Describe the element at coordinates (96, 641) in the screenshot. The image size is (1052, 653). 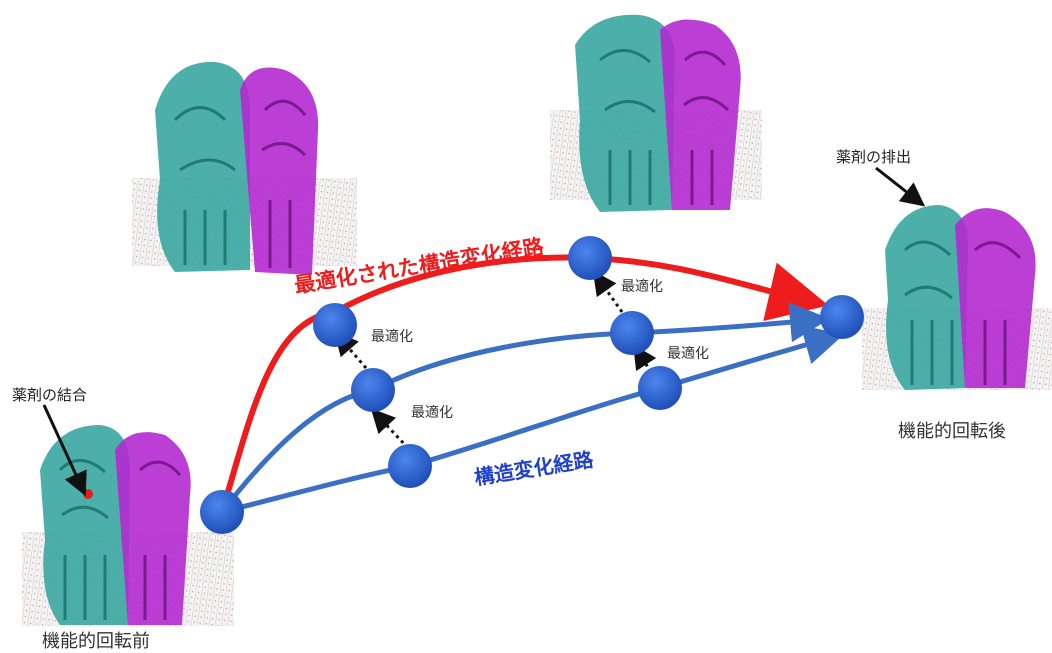
I see `caption-before-rotation: 機能的回転前` at that location.